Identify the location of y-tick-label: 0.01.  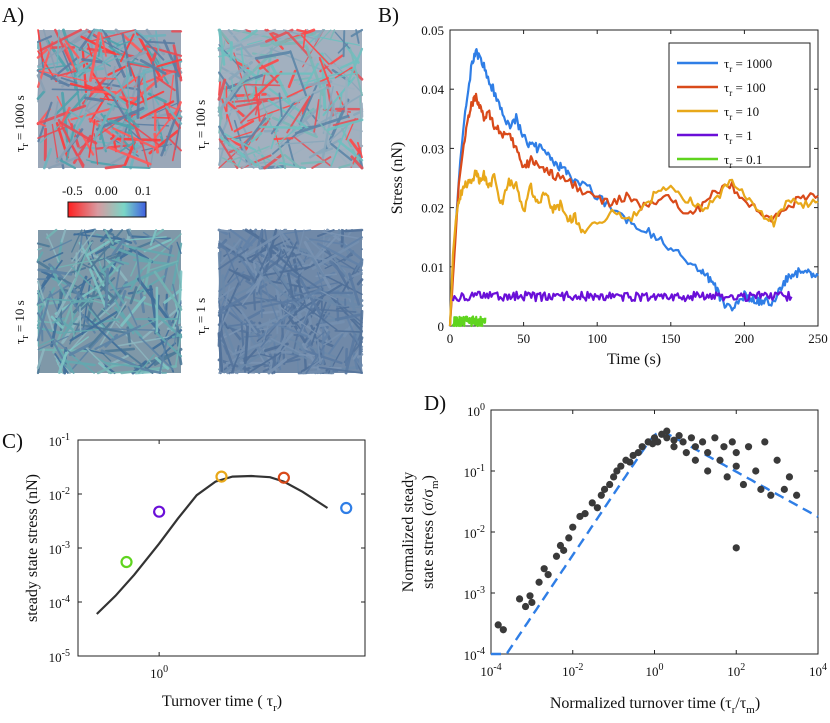
(432, 267).